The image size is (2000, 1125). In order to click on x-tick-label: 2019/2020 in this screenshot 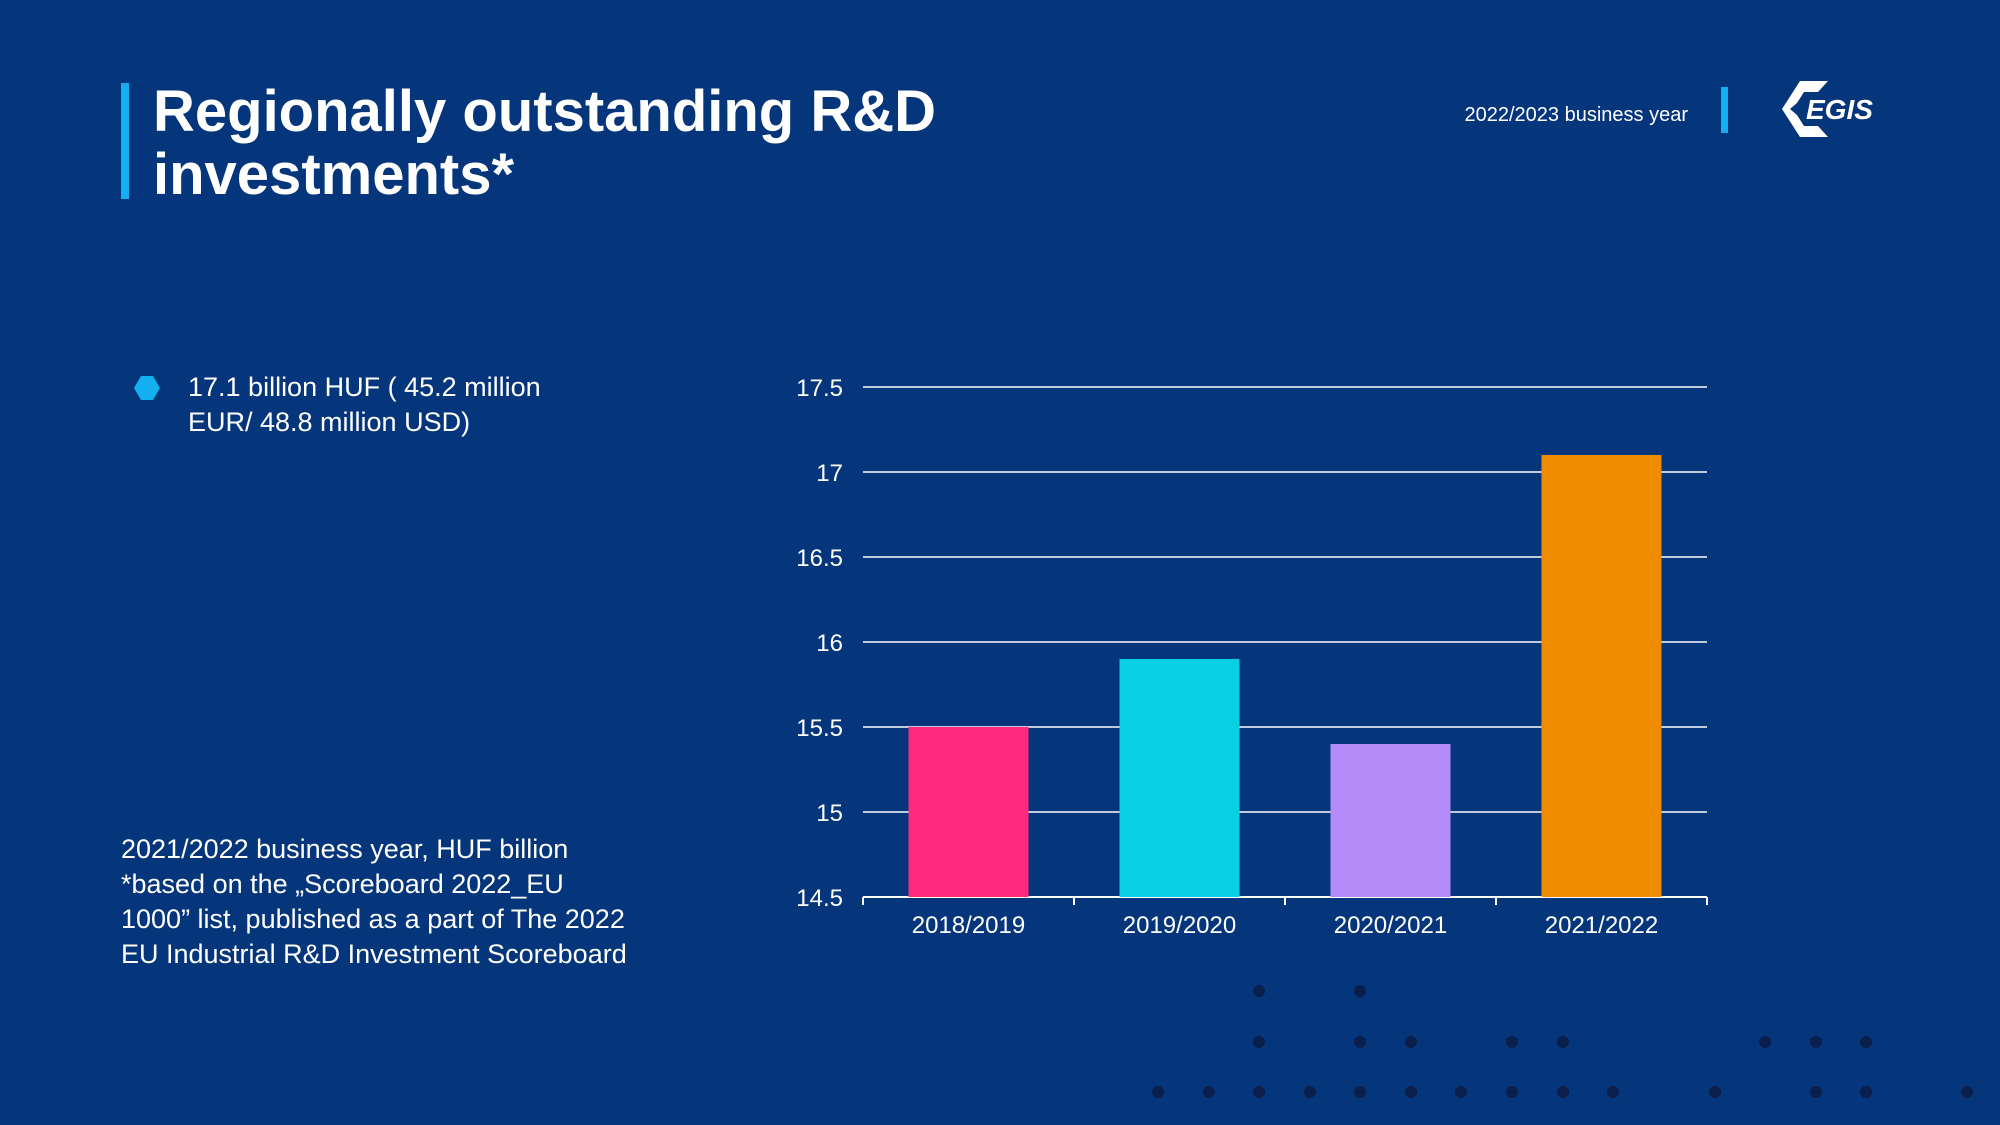, I will do `click(1179, 925)`.